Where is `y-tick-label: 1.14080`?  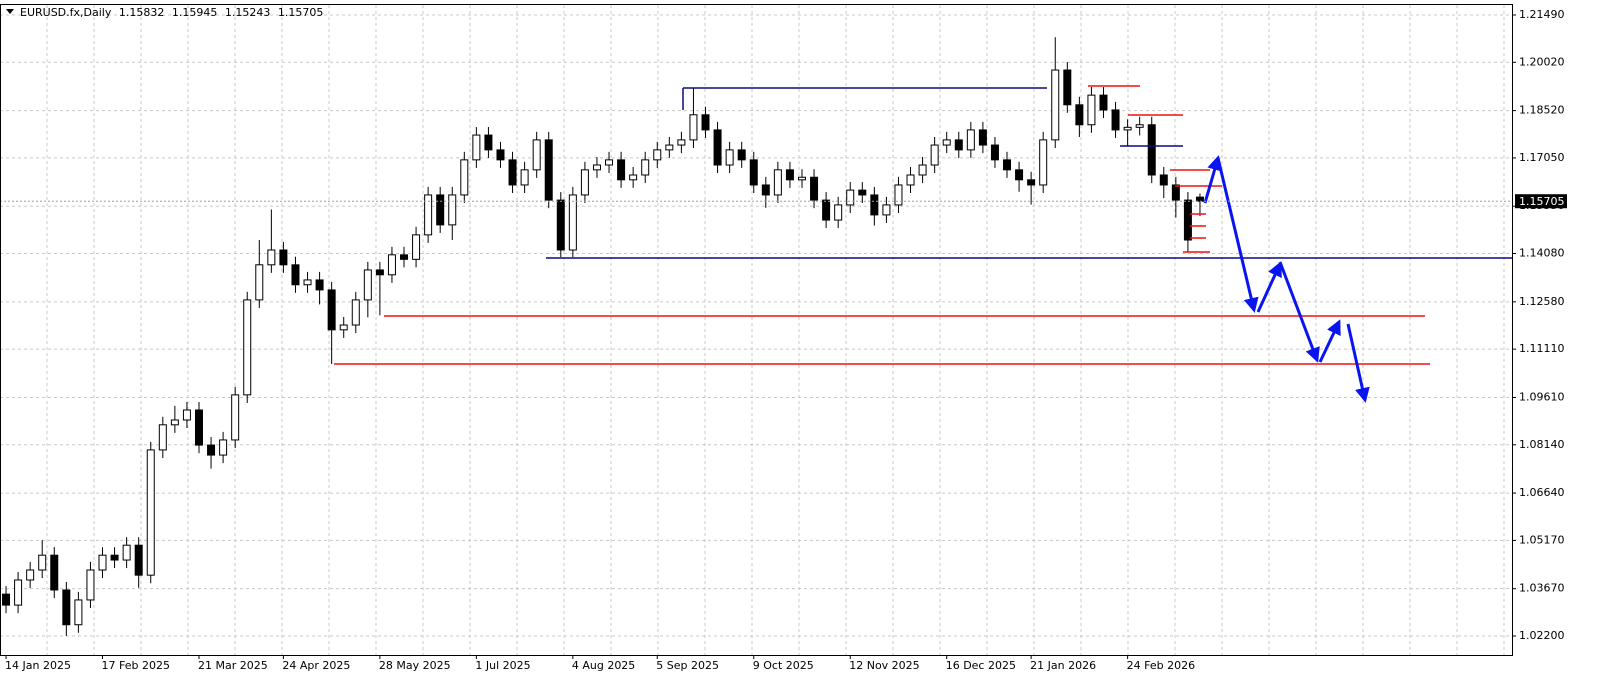 y-tick-label: 1.14080 is located at coordinates (1542, 253).